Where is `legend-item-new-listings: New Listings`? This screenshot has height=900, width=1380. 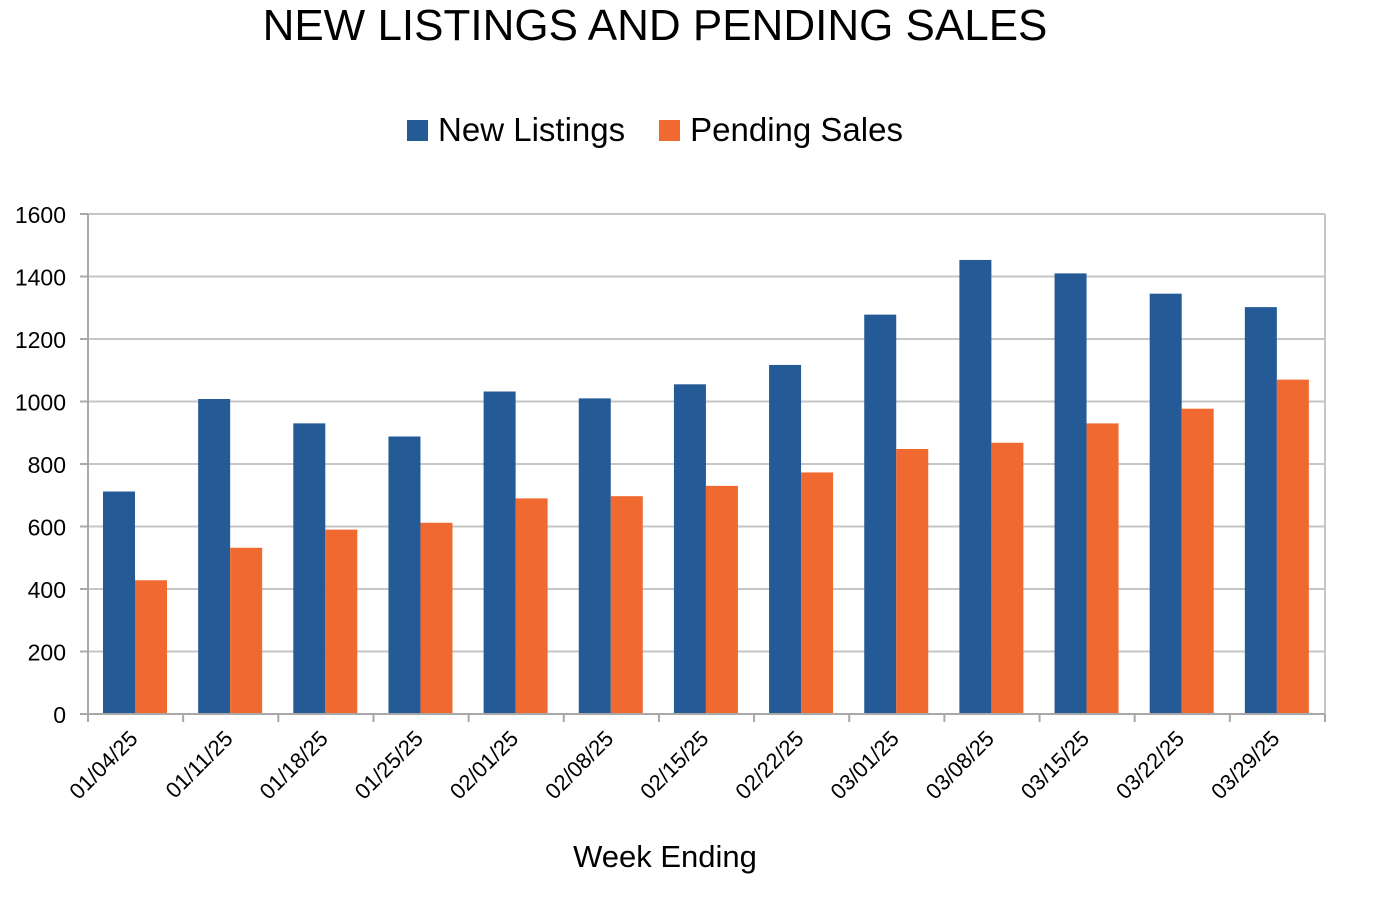
legend-item-new-listings: New Listings is located at coordinates (516, 130).